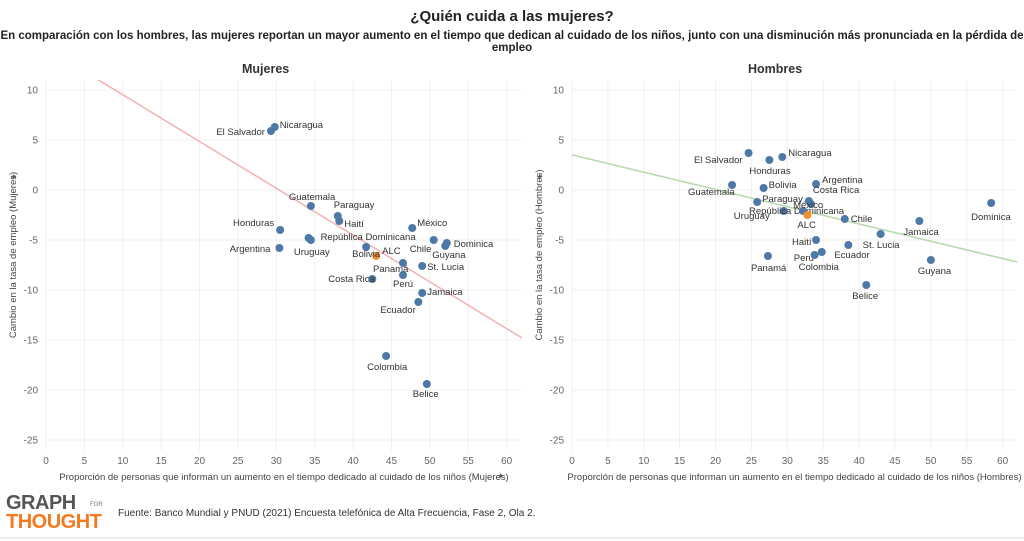 The height and width of the screenshot is (541, 1024). What do you see at coordinates (882, 245) in the screenshot?
I see `point-label: St. Lucia` at bounding box center [882, 245].